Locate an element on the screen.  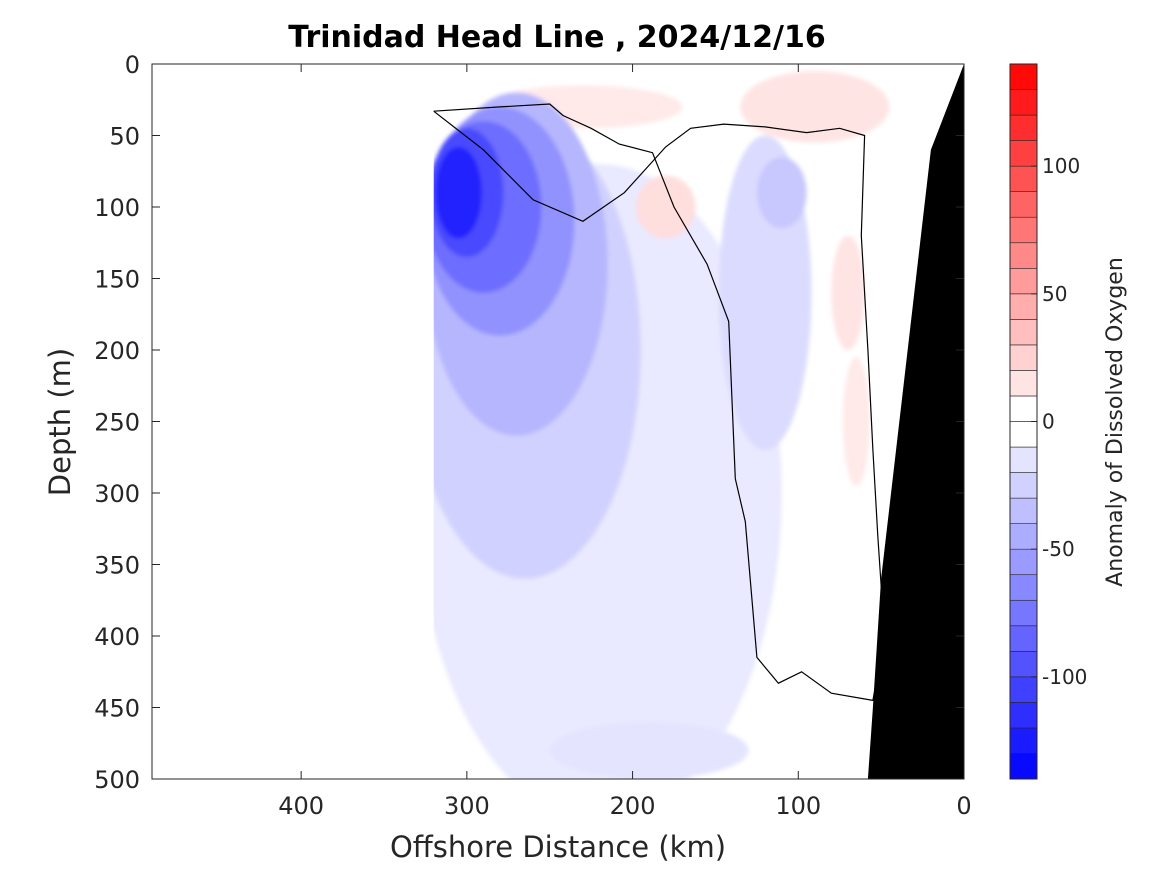
y-tick-label: 150 is located at coordinates (117, 280).